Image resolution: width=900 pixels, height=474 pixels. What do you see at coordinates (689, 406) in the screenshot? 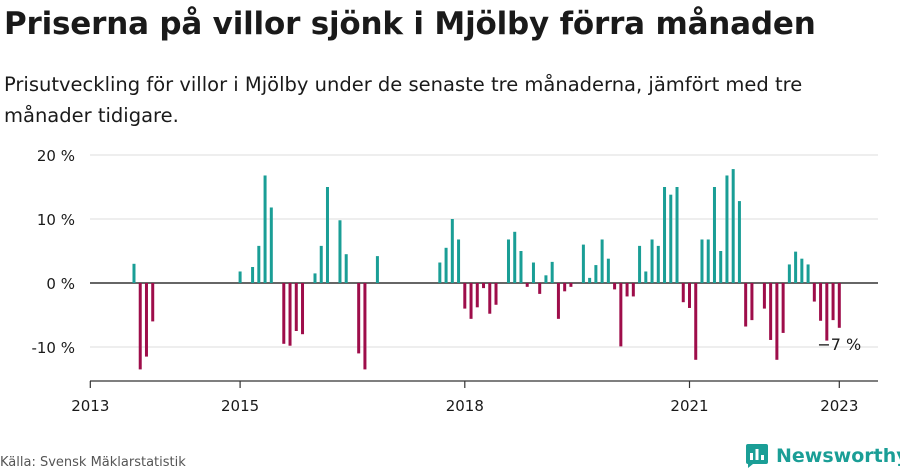
I see `x-tick-label: 2021` at bounding box center [689, 406].